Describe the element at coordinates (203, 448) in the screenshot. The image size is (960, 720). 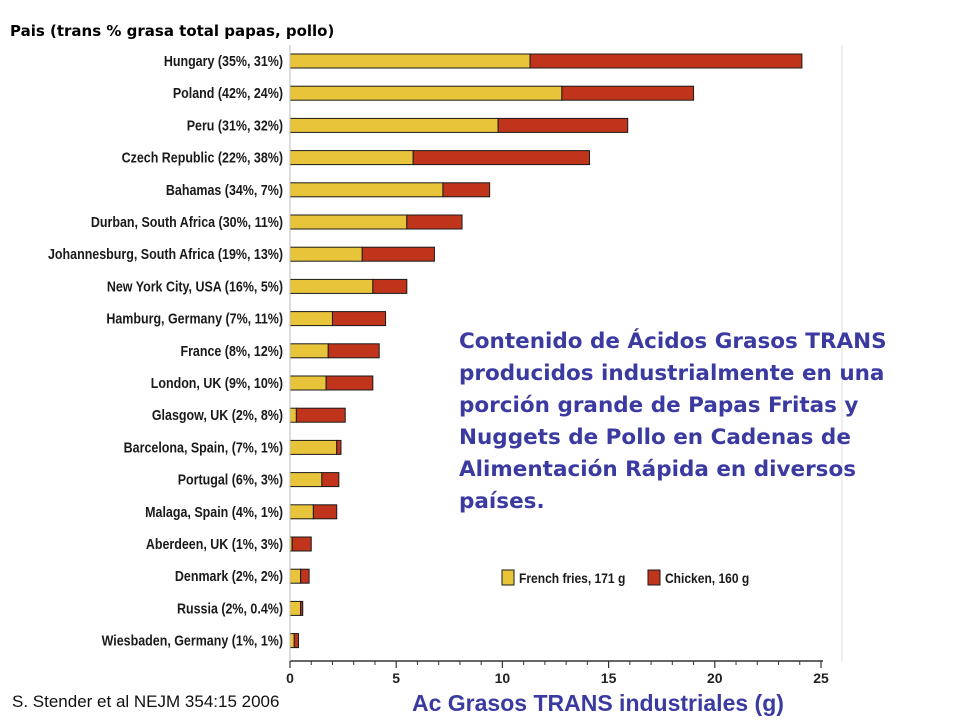
I see `category-label: Barcelona, Spain, (7%, 1%)` at that location.